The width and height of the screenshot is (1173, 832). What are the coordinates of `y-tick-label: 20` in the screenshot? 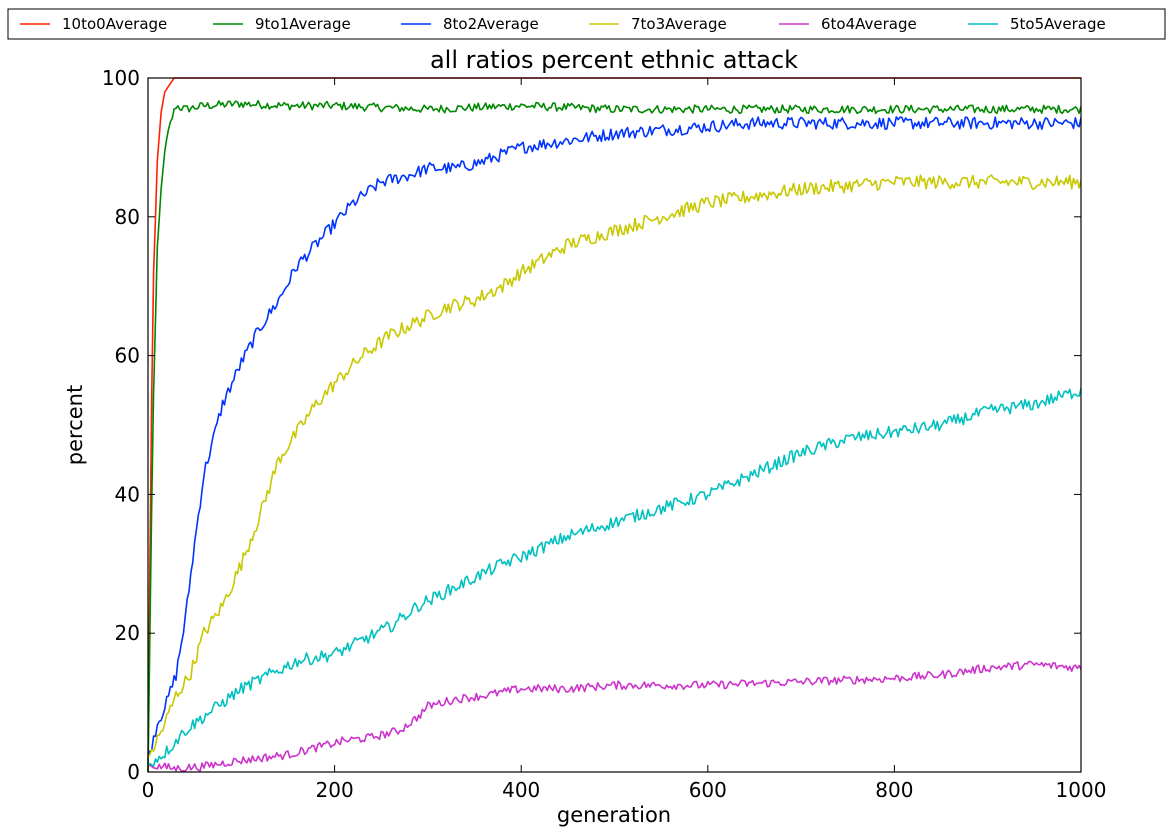 It's located at (127, 633).